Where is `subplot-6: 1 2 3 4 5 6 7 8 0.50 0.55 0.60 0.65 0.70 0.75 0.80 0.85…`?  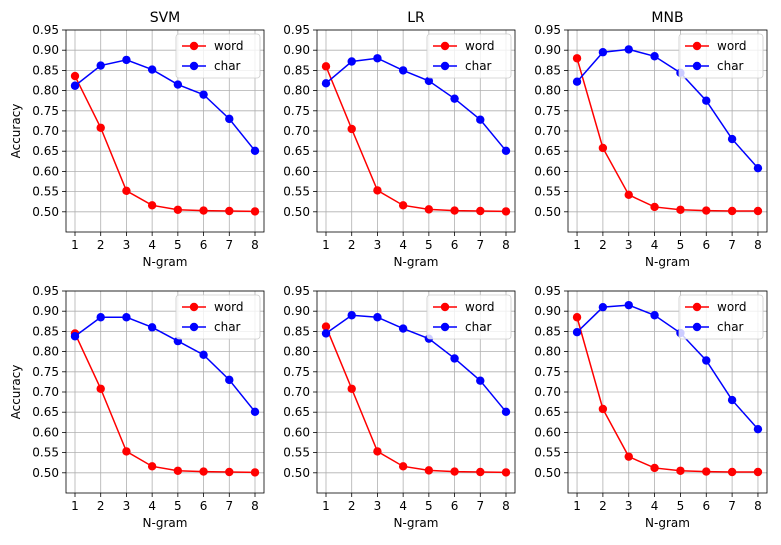
subplot-6: 1 2 3 4 5 6 7 8 0.50 0.55 0.60 0.65 0.70 0.75 0.80 0.85… is located at coordinates (651, 407).